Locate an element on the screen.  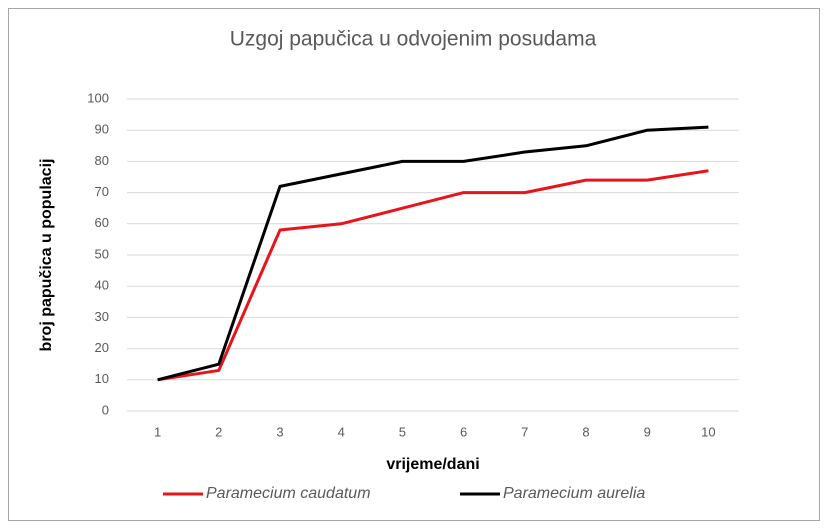
y-tick-label: 0 is located at coordinates (105, 409).